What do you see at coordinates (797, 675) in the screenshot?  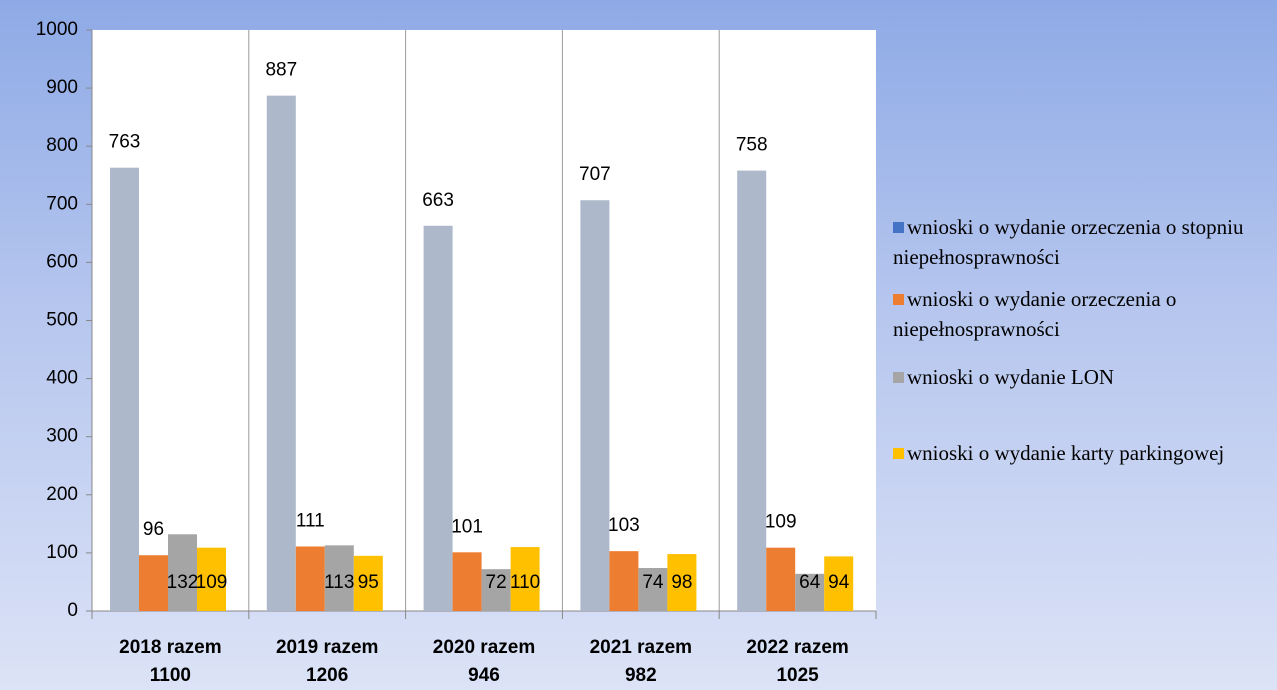 I see `x-tick-label: 1025` at bounding box center [797, 675].